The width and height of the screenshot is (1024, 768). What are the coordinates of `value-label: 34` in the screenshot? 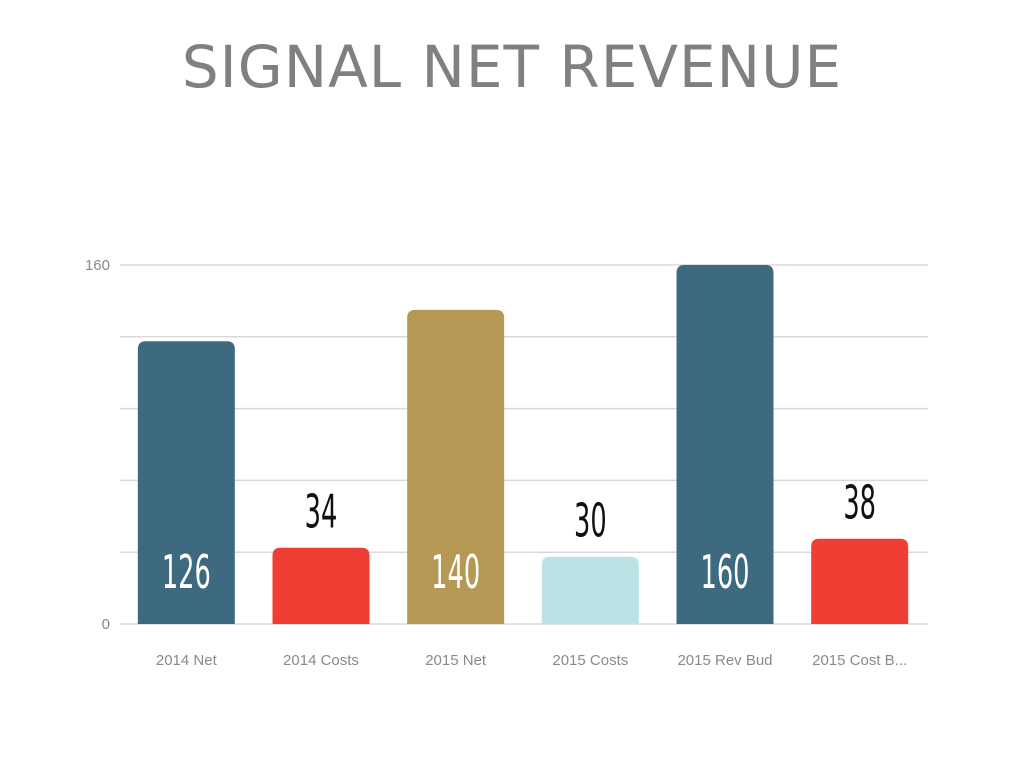 It's located at (321, 513).